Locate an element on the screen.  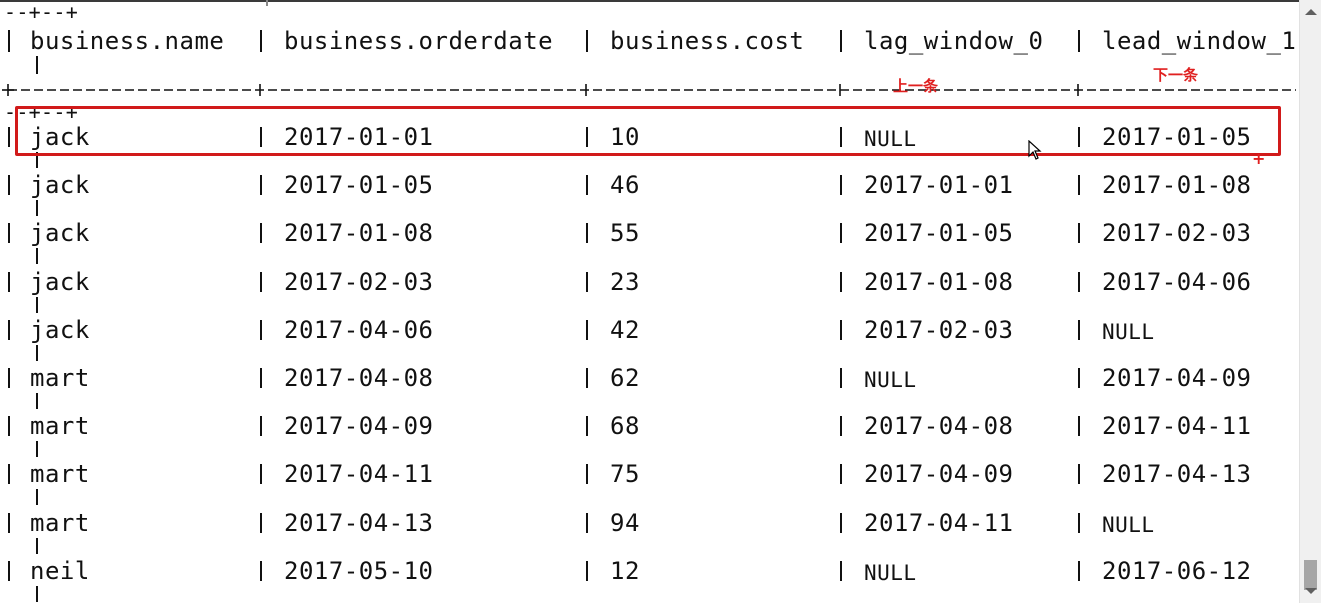
table-cell: 62 is located at coordinates (625, 378).